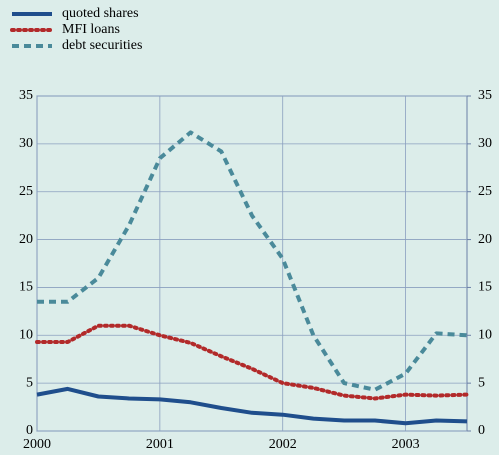  I want to click on y2-tick-label: 30, so click(485, 143).